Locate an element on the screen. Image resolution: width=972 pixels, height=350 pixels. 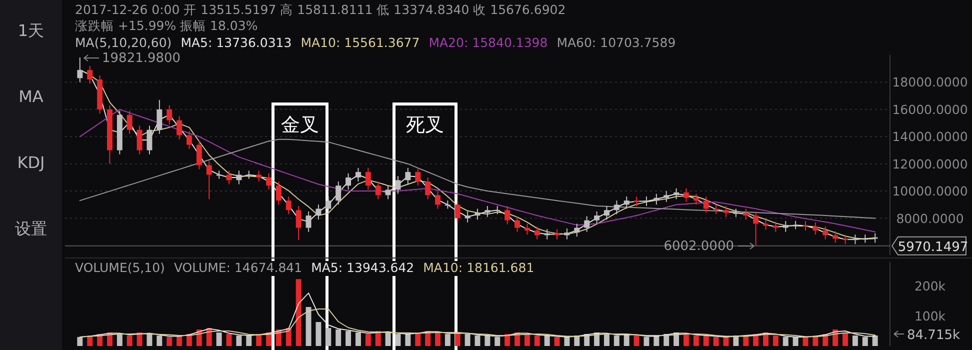
y-tick-label: 100k is located at coordinates (930, 316).